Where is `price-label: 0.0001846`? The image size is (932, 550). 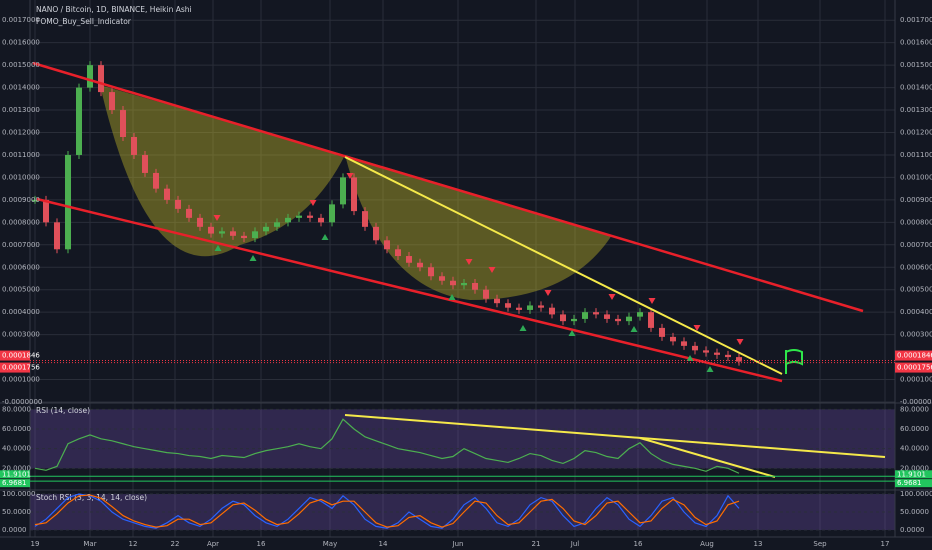 price-label: 0.0001846 is located at coordinates (914, 356).